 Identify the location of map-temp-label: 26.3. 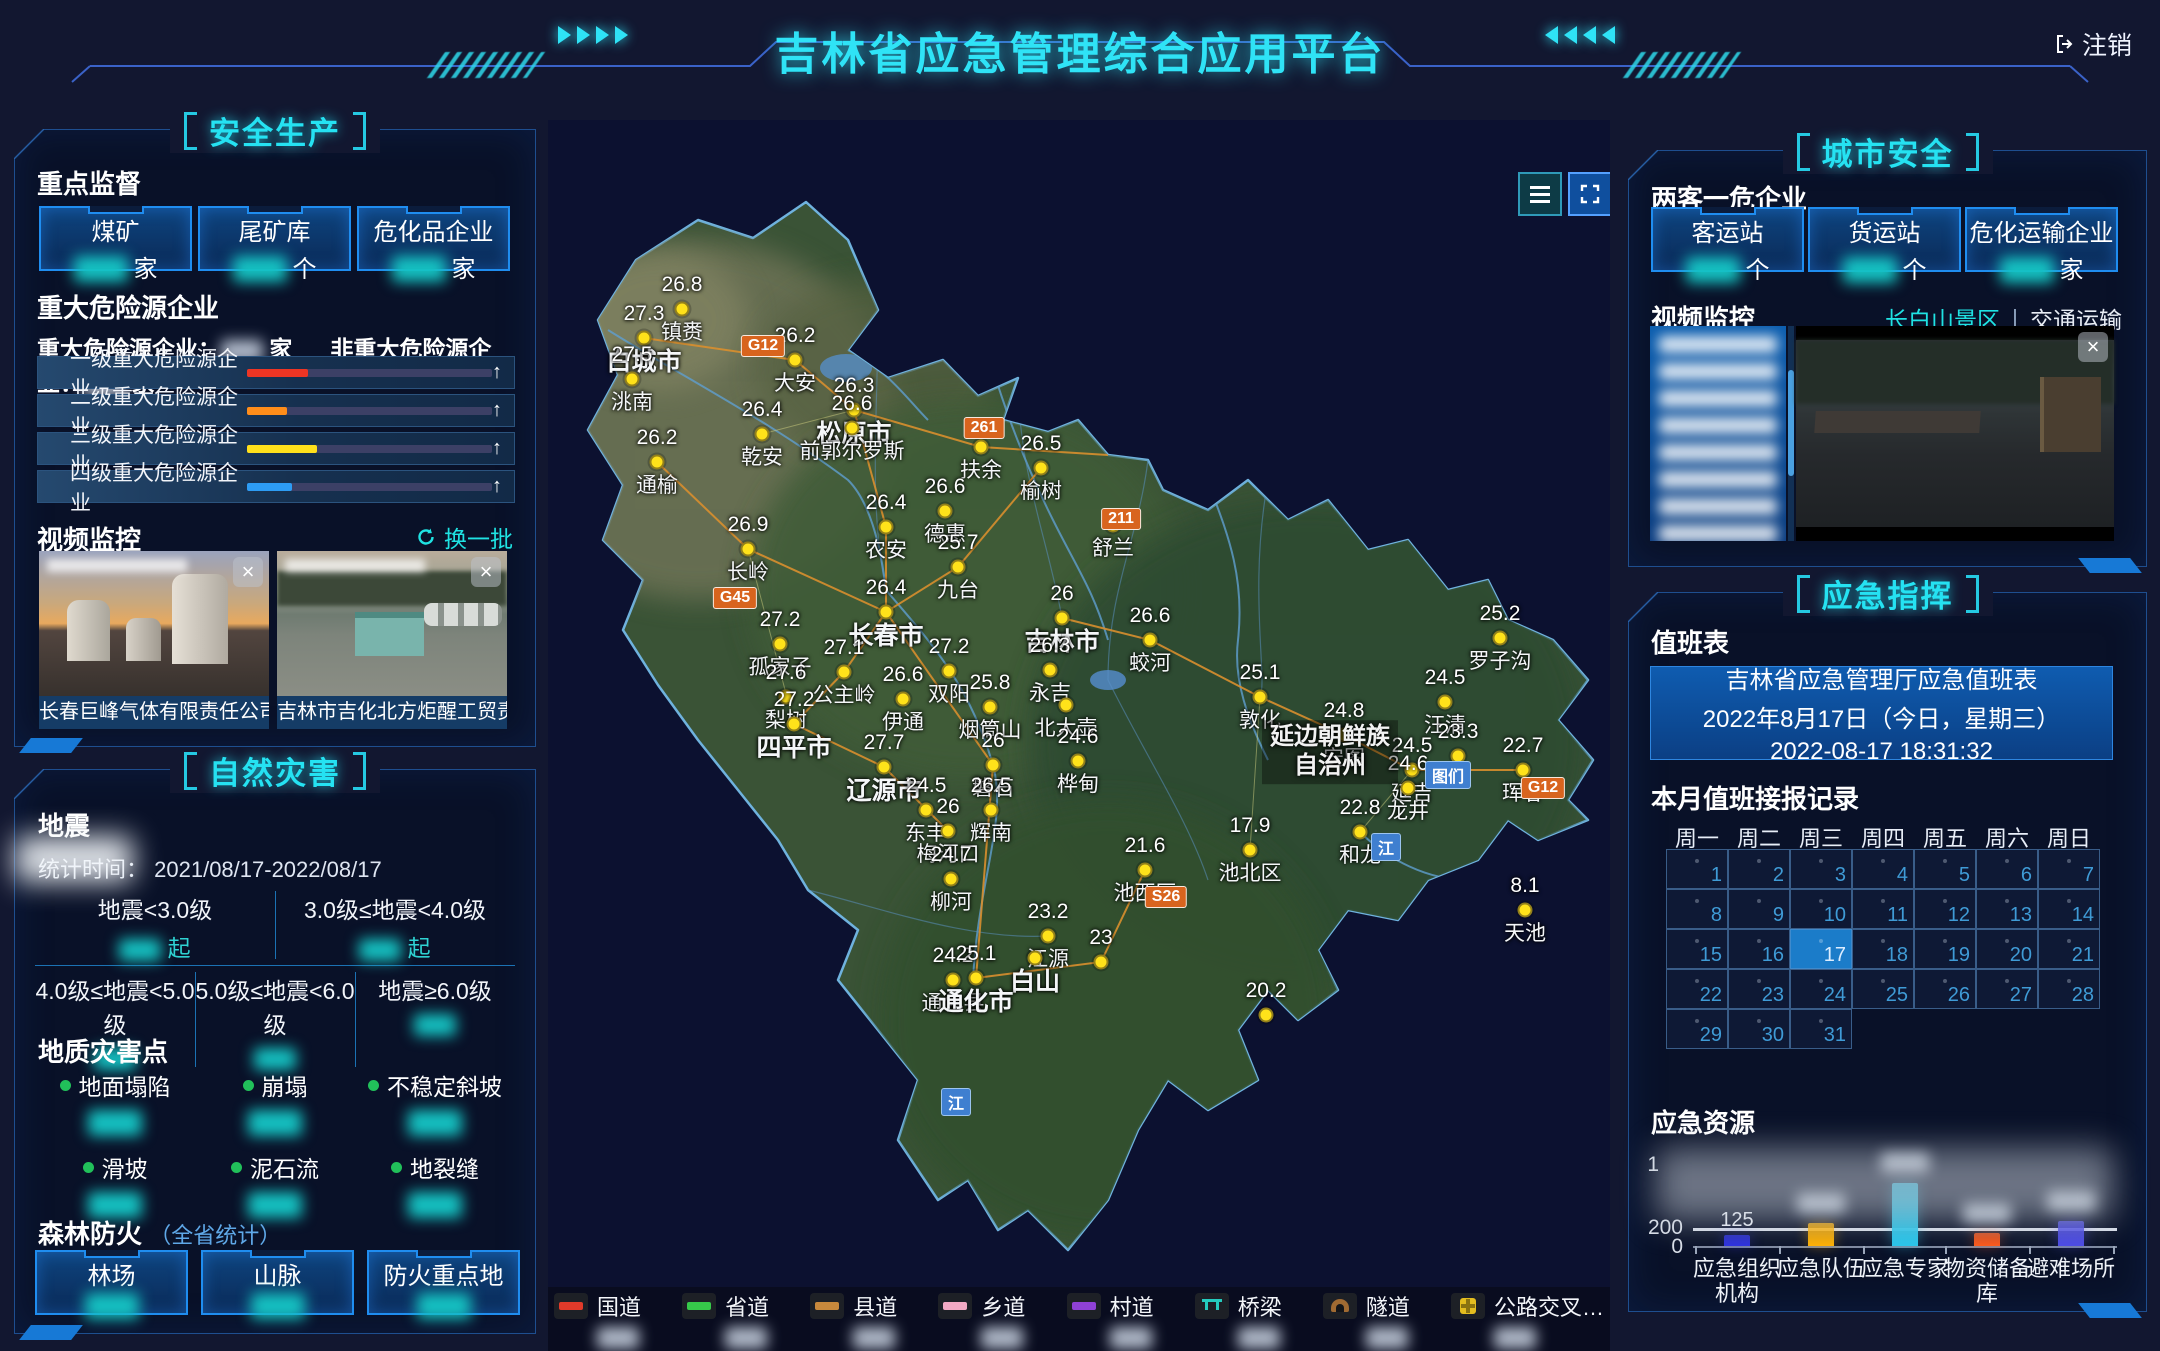
(1050, 645).